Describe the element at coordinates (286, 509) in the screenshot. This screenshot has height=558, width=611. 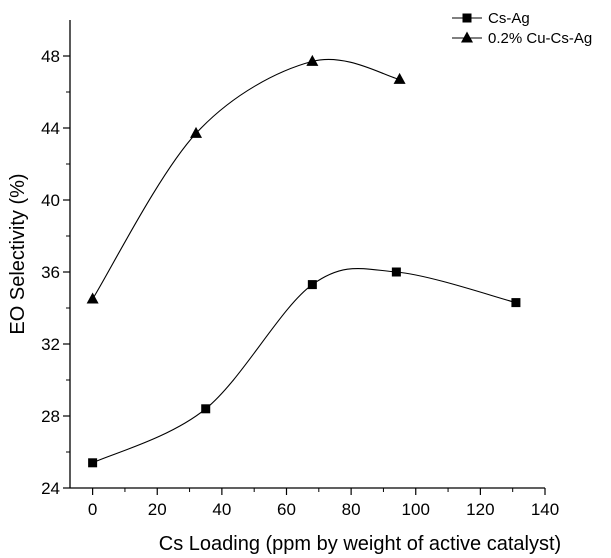
I see `x-tick-label: 60` at that location.